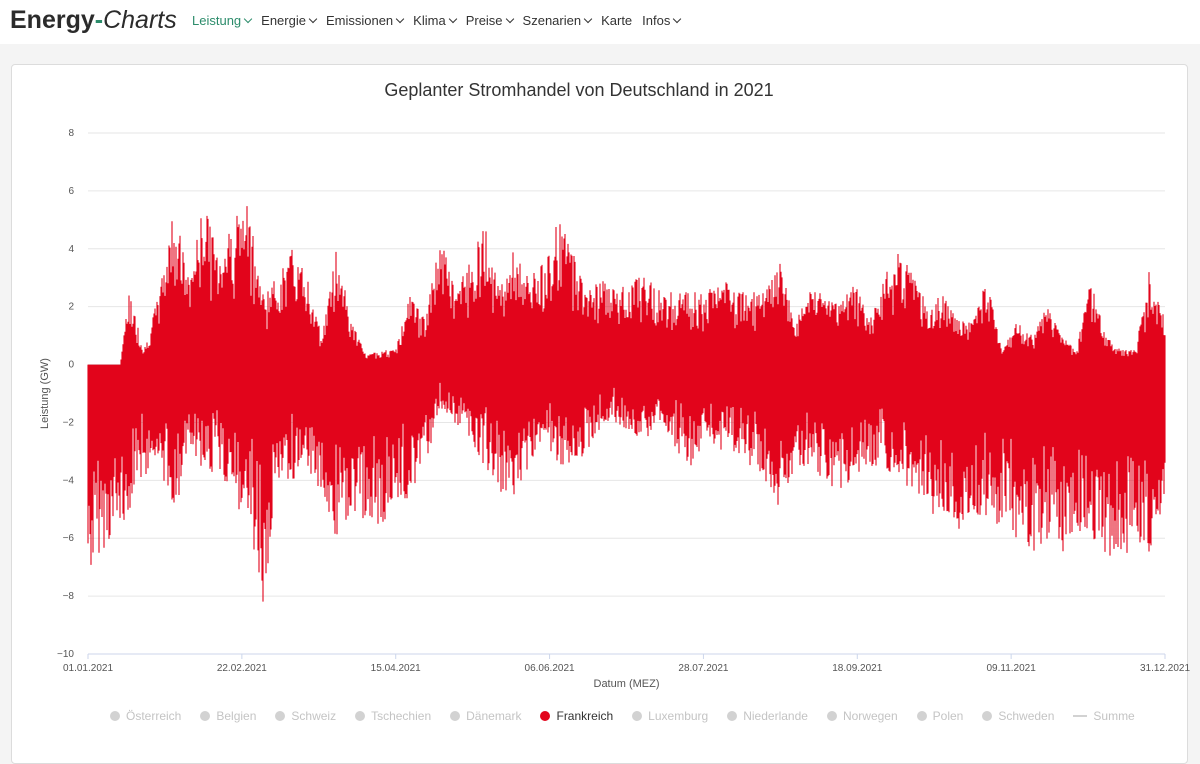 The image size is (1200, 764). Describe the element at coordinates (99, 20) in the screenshot. I see `brand-text-dash: -` at that location.